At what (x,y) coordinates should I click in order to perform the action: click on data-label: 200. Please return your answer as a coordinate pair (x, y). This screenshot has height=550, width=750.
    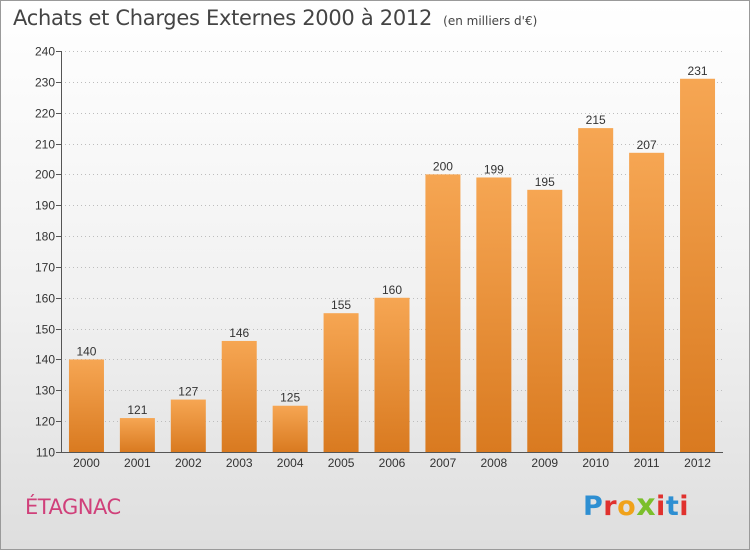
    Looking at the image, I should click on (443, 166).